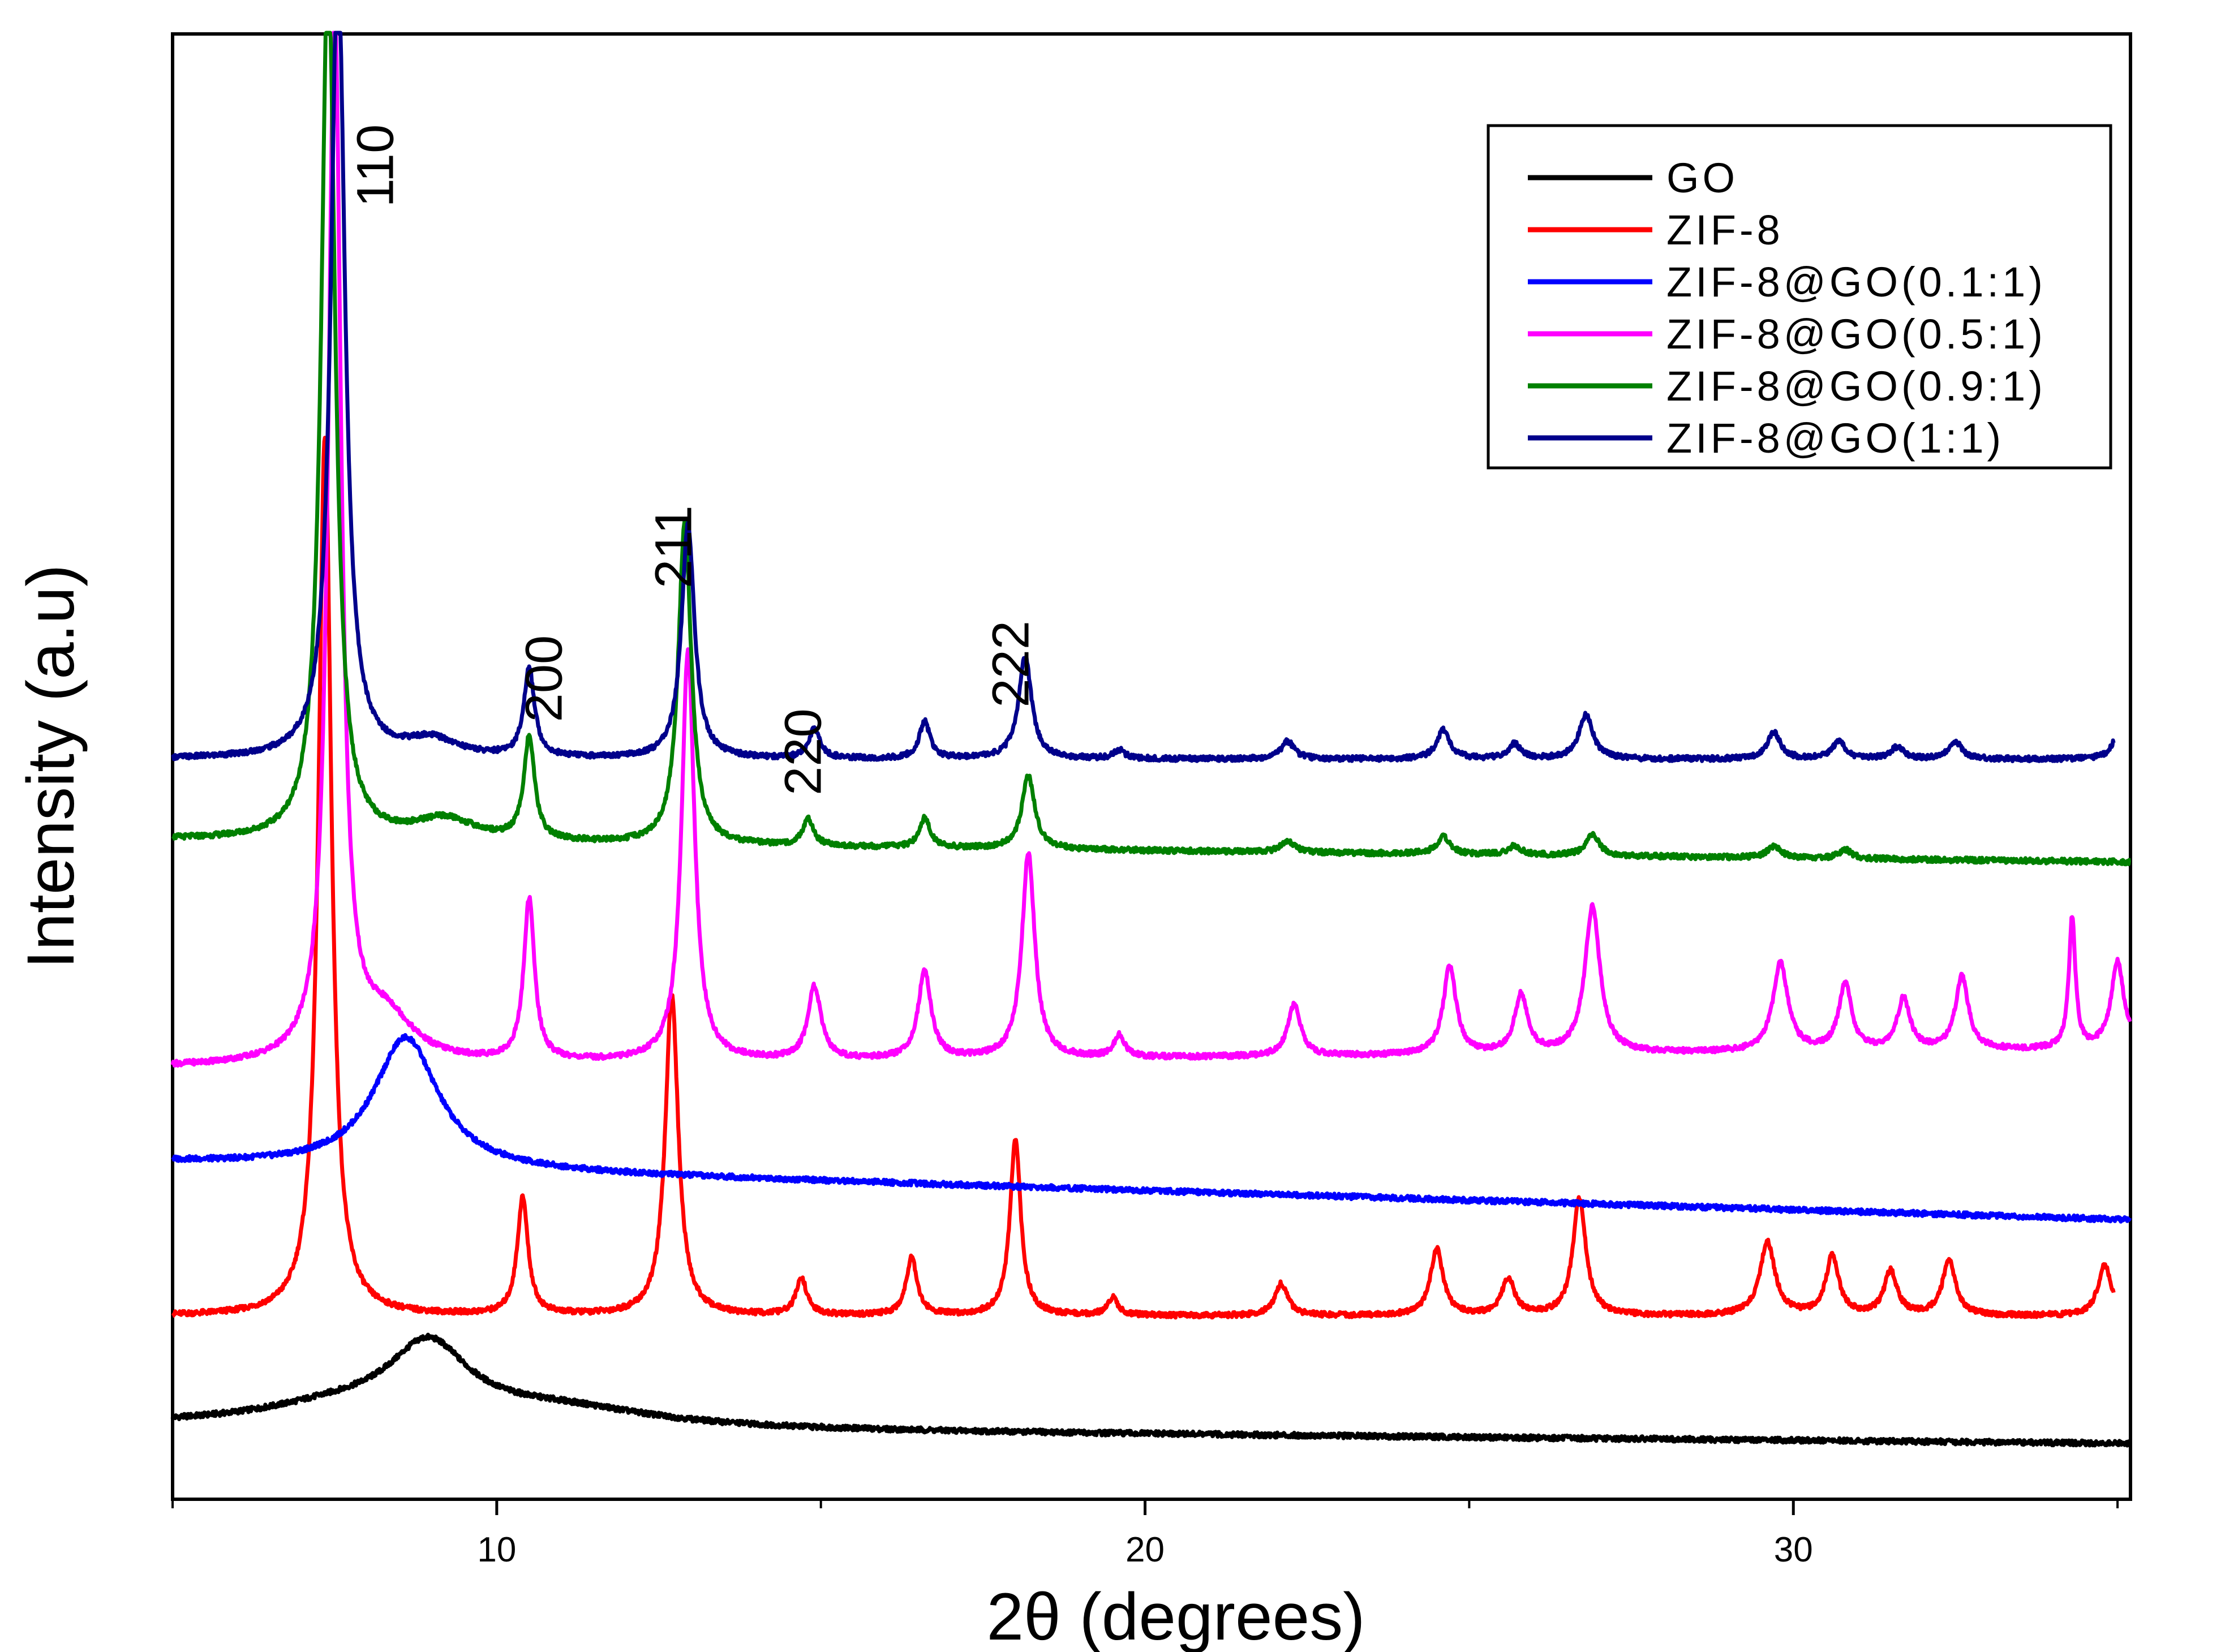 This screenshot has width=2238, height=1652. Describe the element at coordinates (496, 1549) in the screenshot. I see `x-tick-label: 10` at that location.